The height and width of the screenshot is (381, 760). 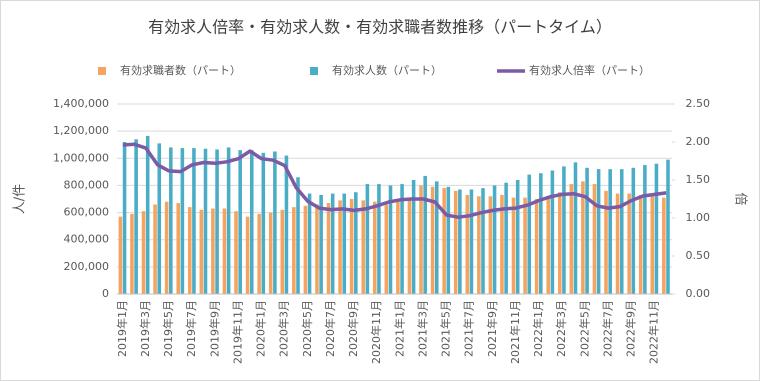 I want to click on y2-tick-label: 2.00, so click(x=698, y=141).